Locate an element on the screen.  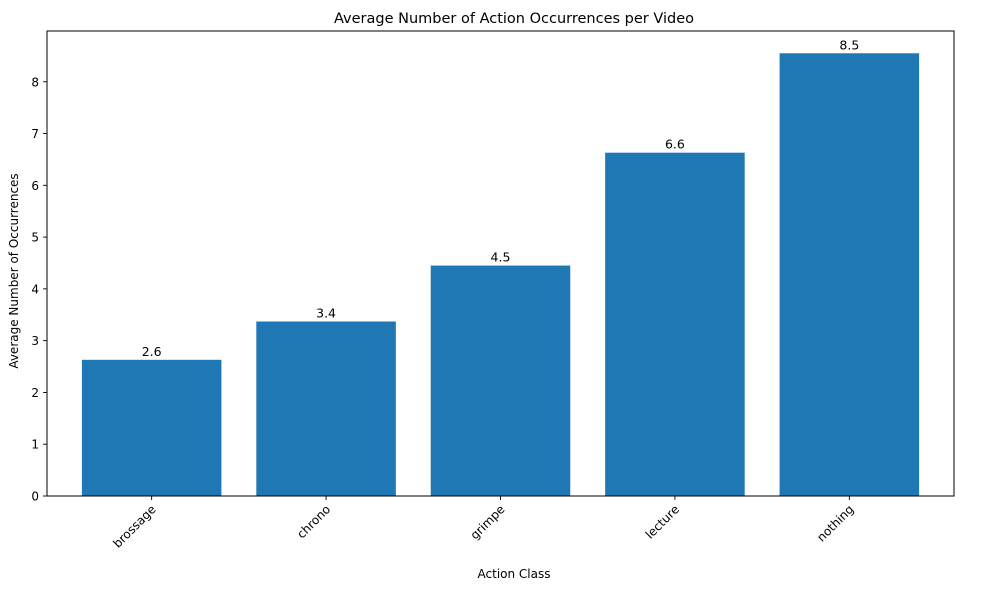
y-tick-label-2: 2 is located at coordinates (35, 393).